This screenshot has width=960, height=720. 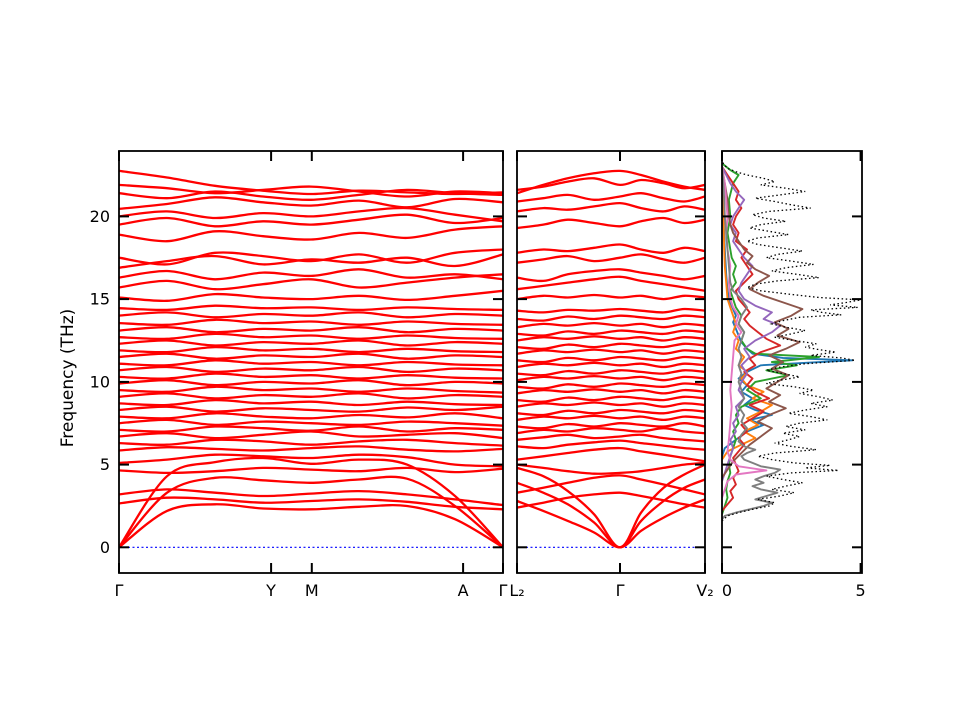 What do you see at coordinates (727, 590) in the screenshot?
I see `x-tick-label: 0` at bounding box center [727, 590].